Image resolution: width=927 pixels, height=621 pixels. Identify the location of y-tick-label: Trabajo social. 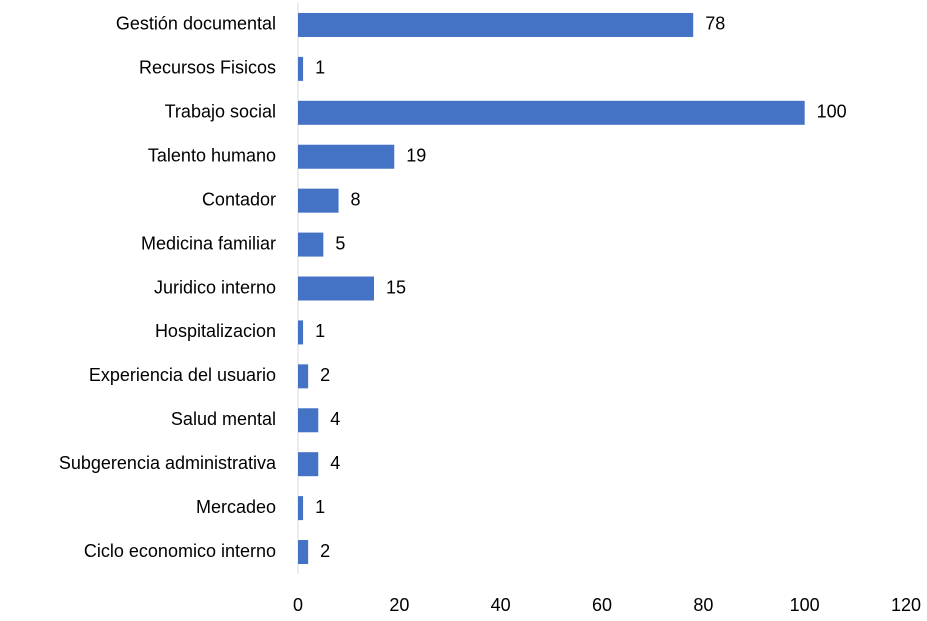
(220, 112).